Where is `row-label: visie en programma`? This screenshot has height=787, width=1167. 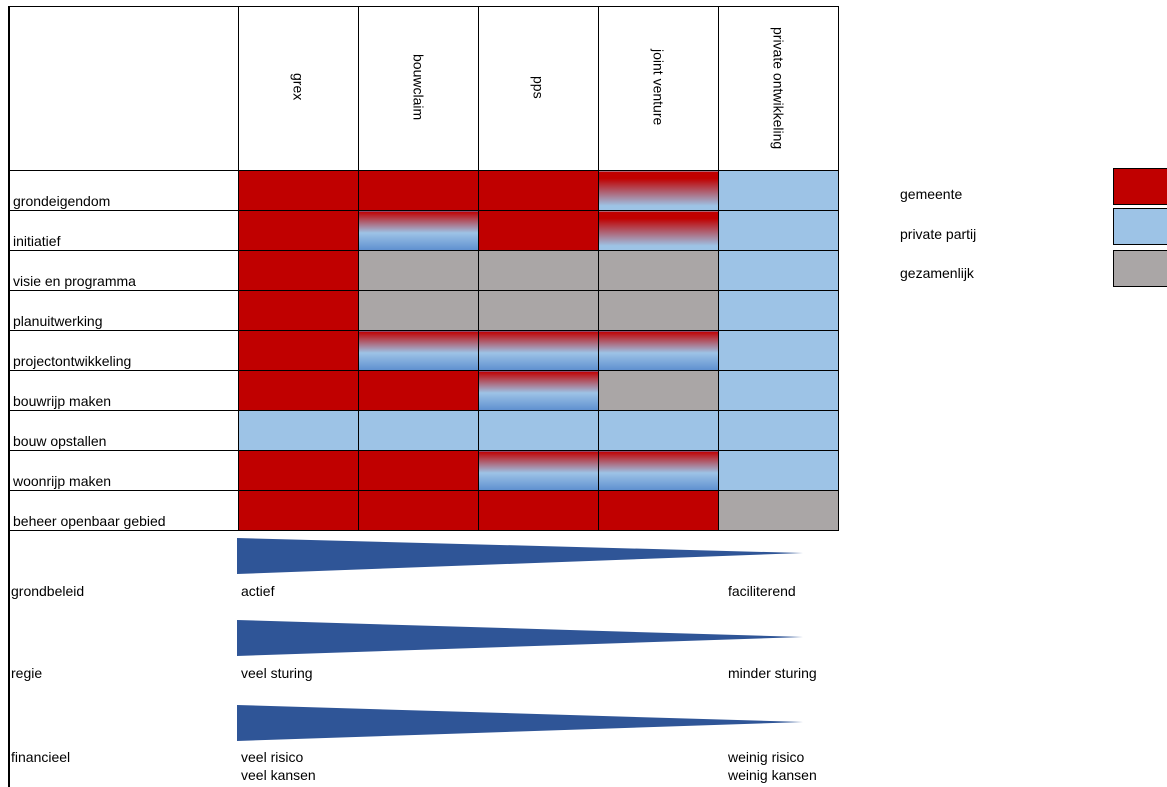
row-label: visie en programma is located at coordinates (123, 270).